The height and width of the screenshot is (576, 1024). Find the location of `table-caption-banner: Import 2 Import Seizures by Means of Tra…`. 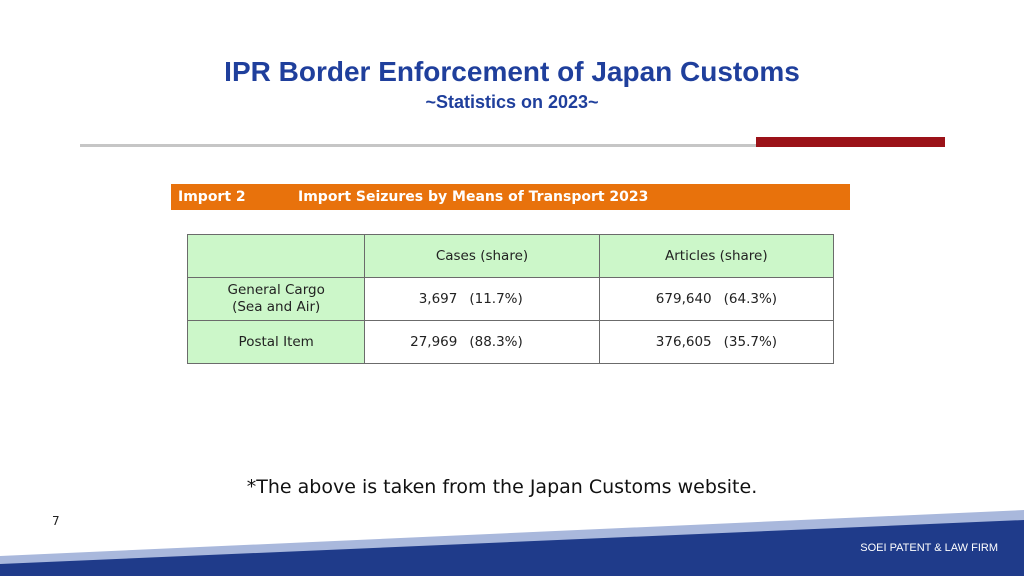

table-caption-banner: Import 2 Import Seizures by Means of Tra… is located at coordinates (510, 197).